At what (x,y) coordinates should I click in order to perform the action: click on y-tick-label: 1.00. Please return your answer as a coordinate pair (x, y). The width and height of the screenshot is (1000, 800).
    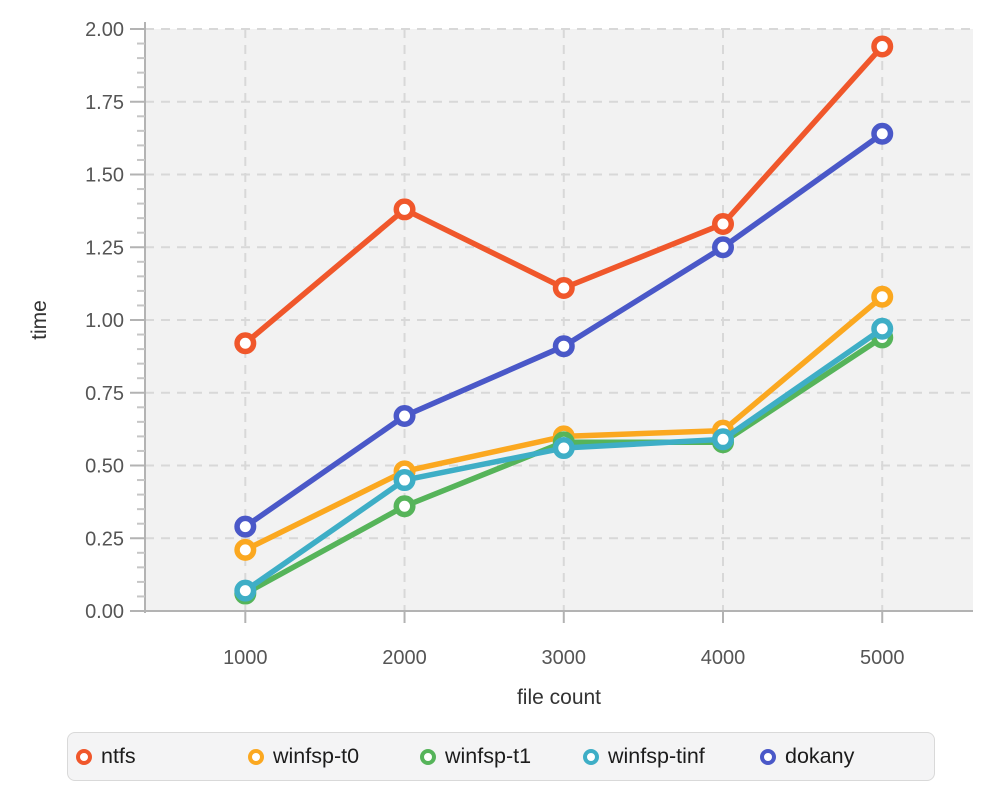
    Looking at the image, I should click on (104, 321).